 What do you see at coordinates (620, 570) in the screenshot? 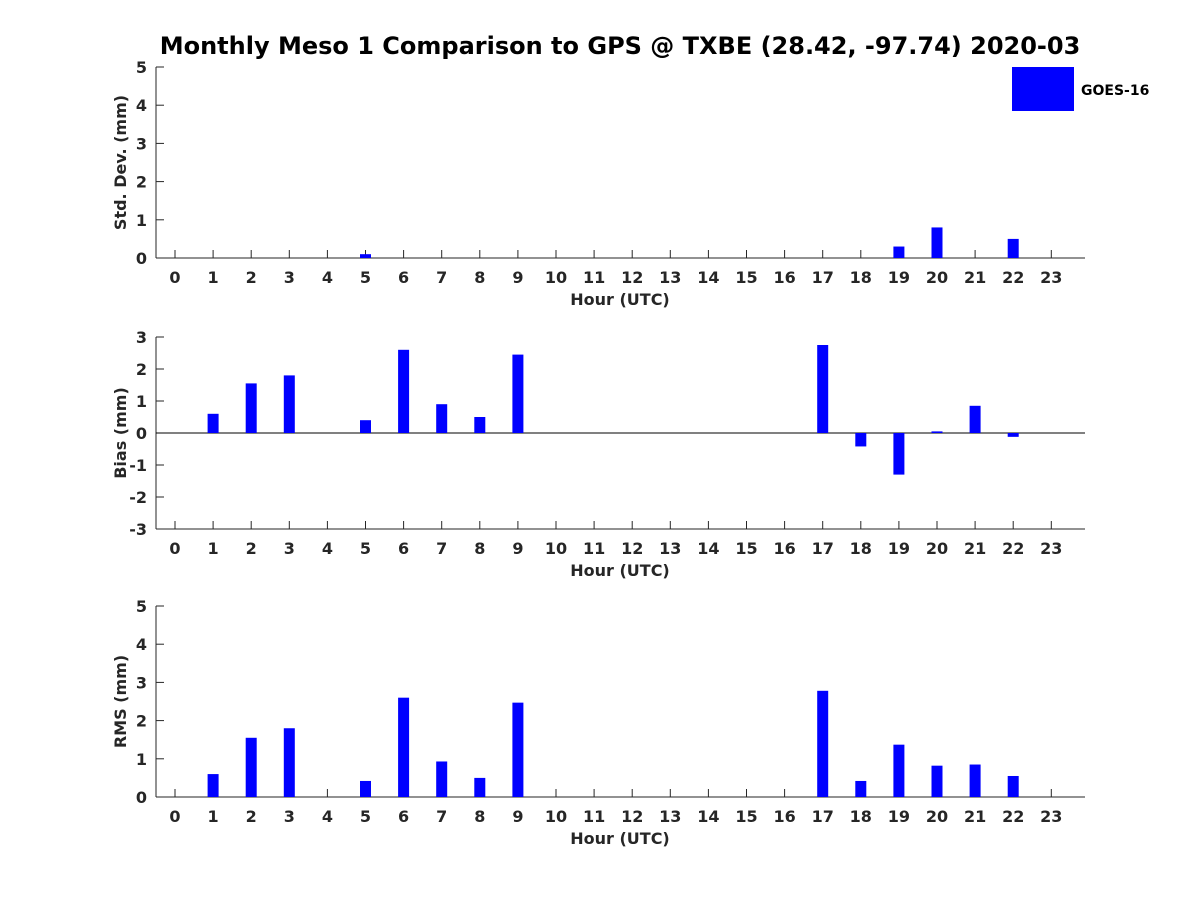
I see `x-axis-label: Hour (UTC)` at bounding box center [620, 570].